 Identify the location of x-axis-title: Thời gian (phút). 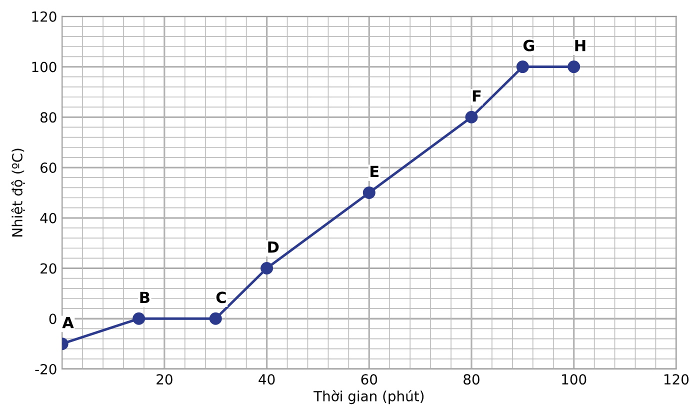
(369, 397).